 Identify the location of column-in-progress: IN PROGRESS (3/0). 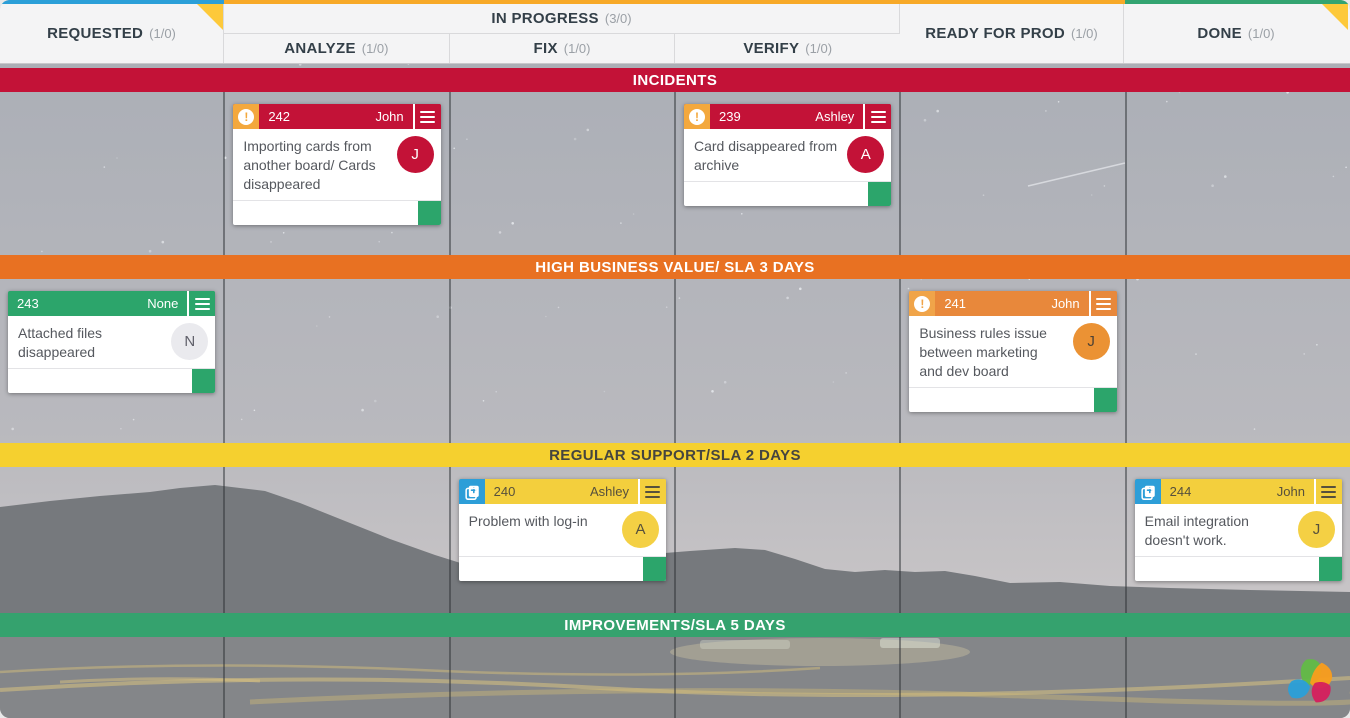
(562, 19).